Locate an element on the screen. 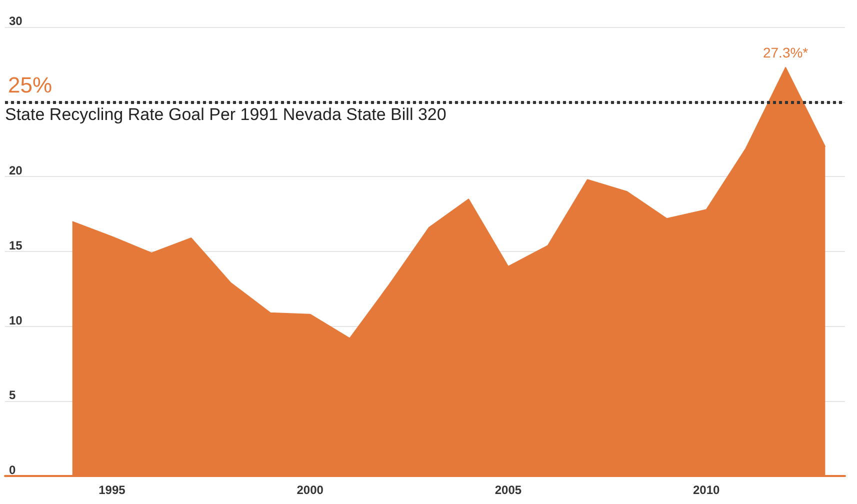  annotation: 25% is located at coordinates (30, 85).